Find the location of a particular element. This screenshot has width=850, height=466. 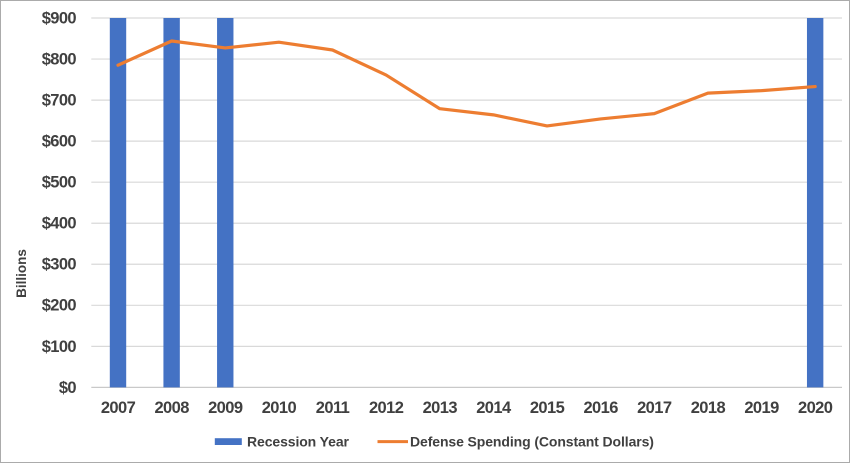

svg-text: $400 is located at coordinates (59, 224).